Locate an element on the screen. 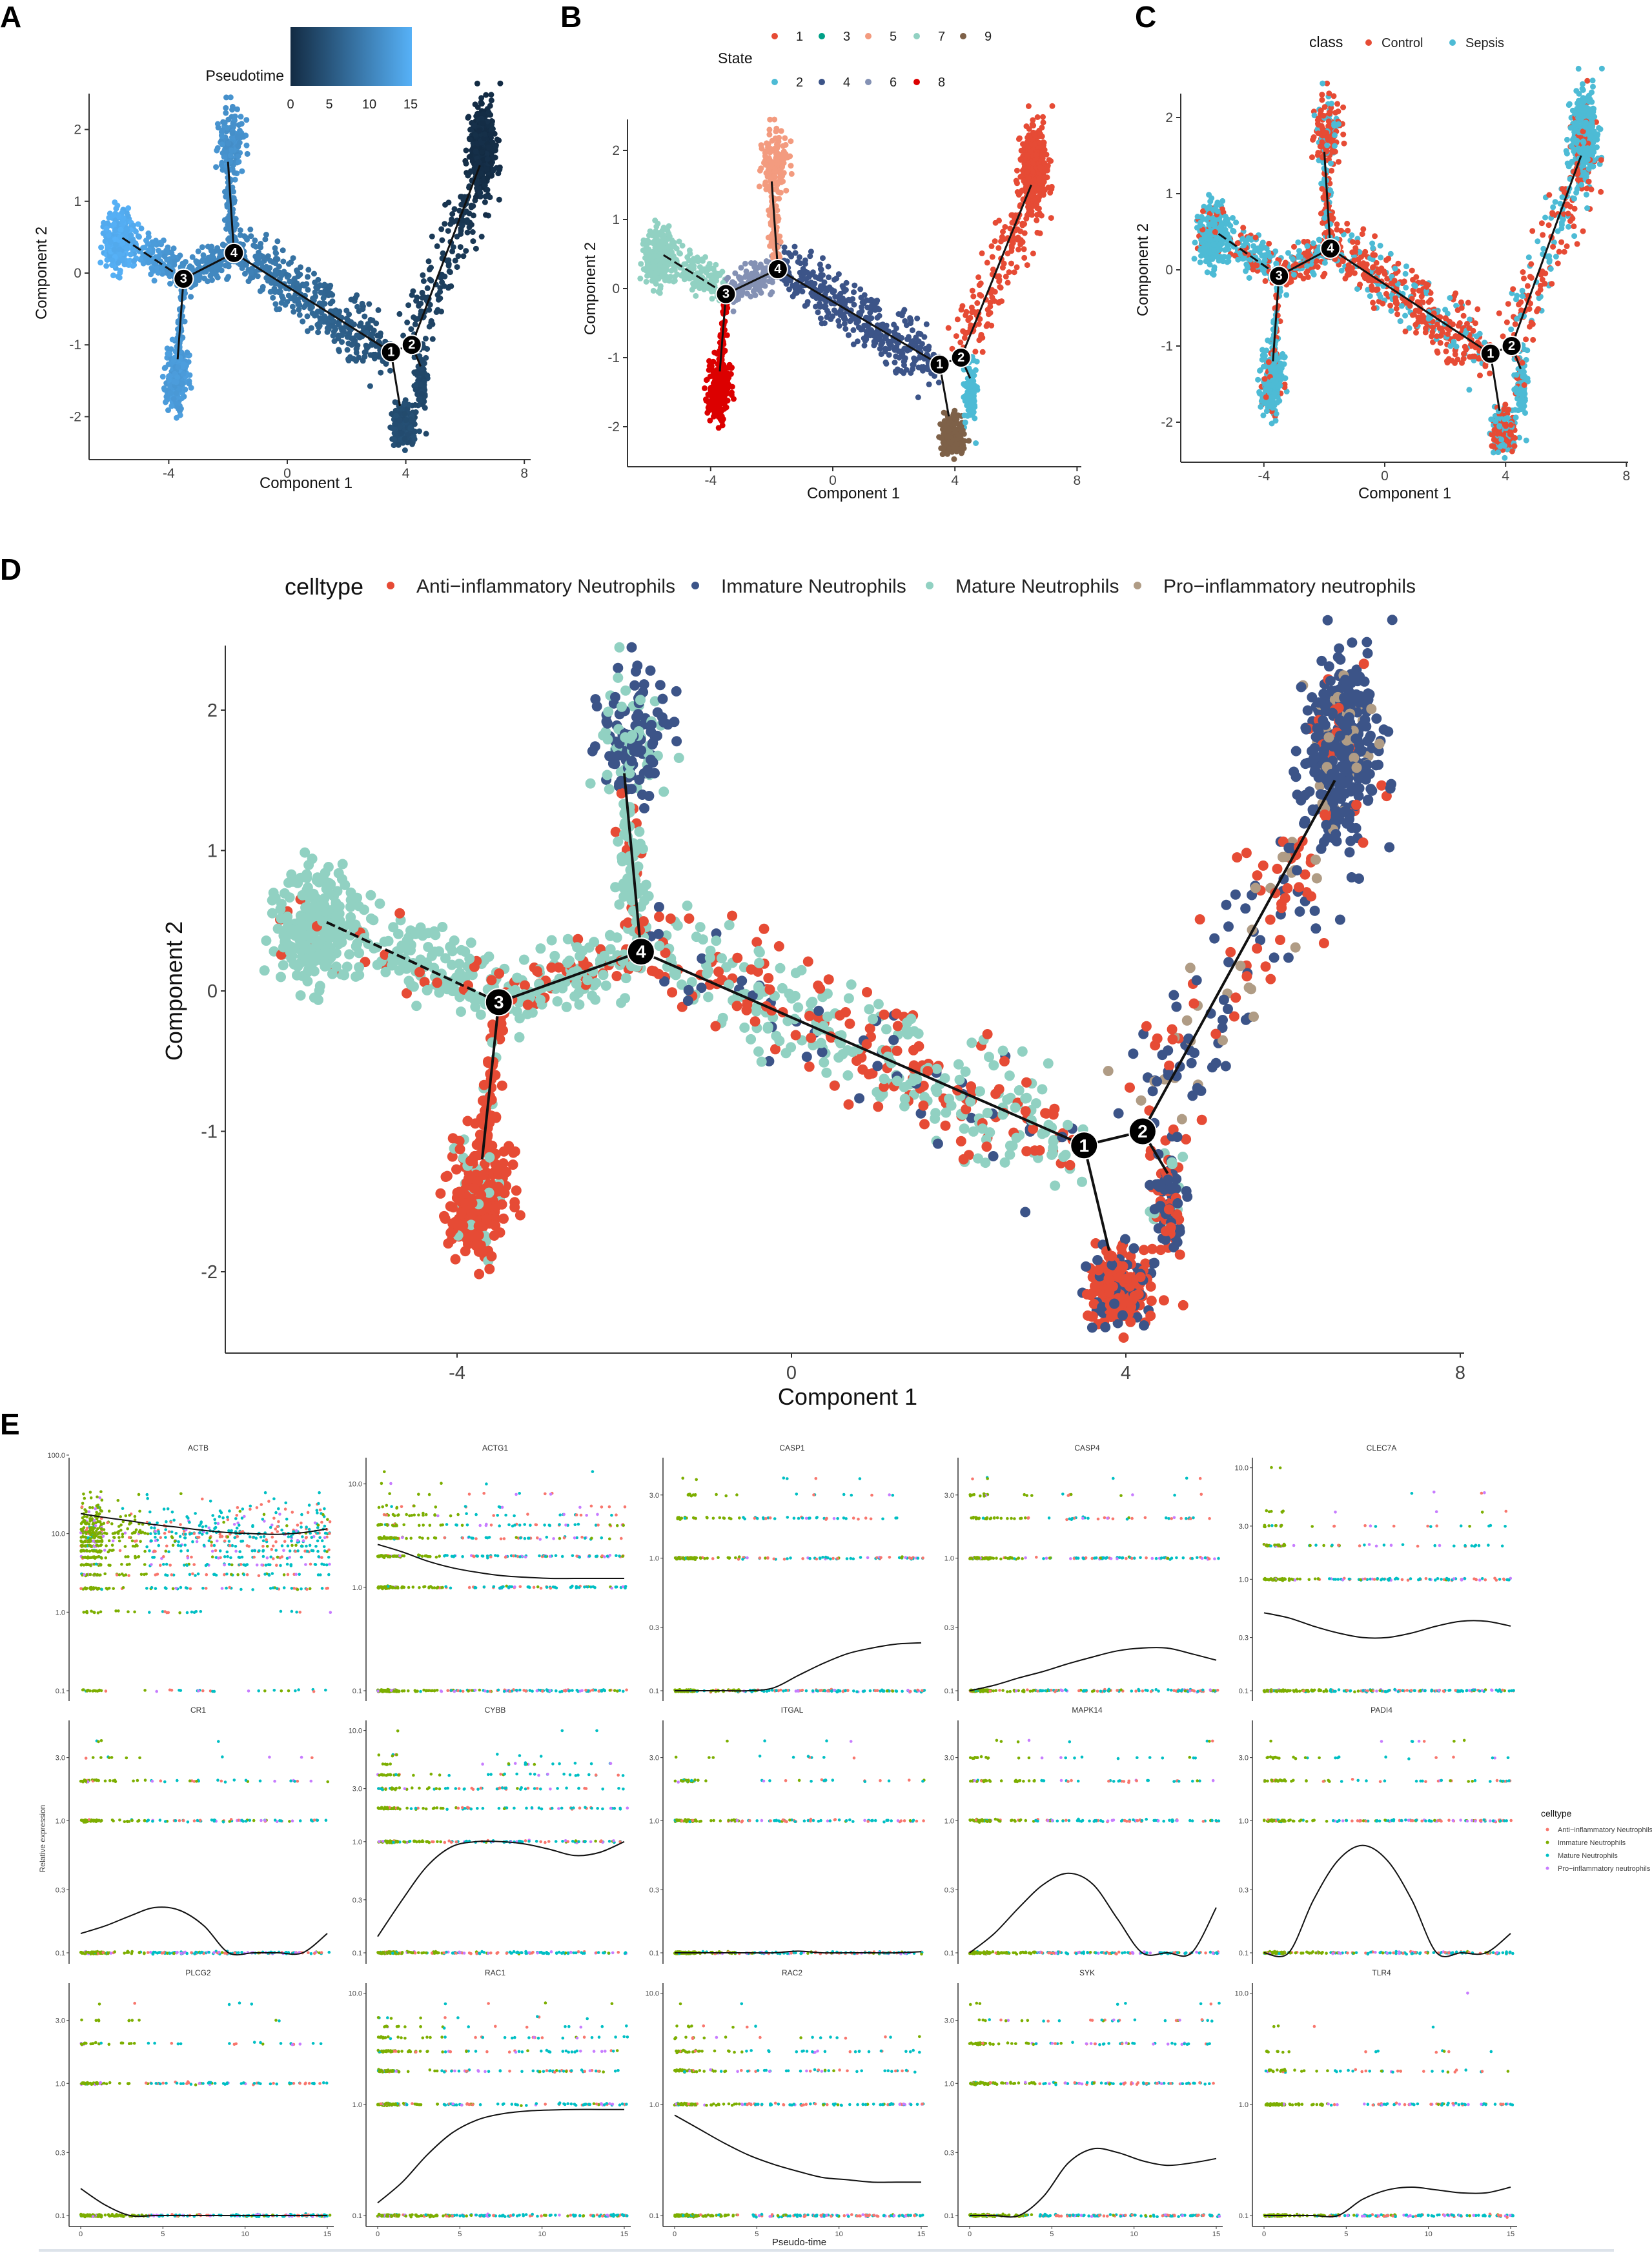 This screenshot has width=1652, height=2253. branch-point-label: 2 is located at coordinates (960, 358).